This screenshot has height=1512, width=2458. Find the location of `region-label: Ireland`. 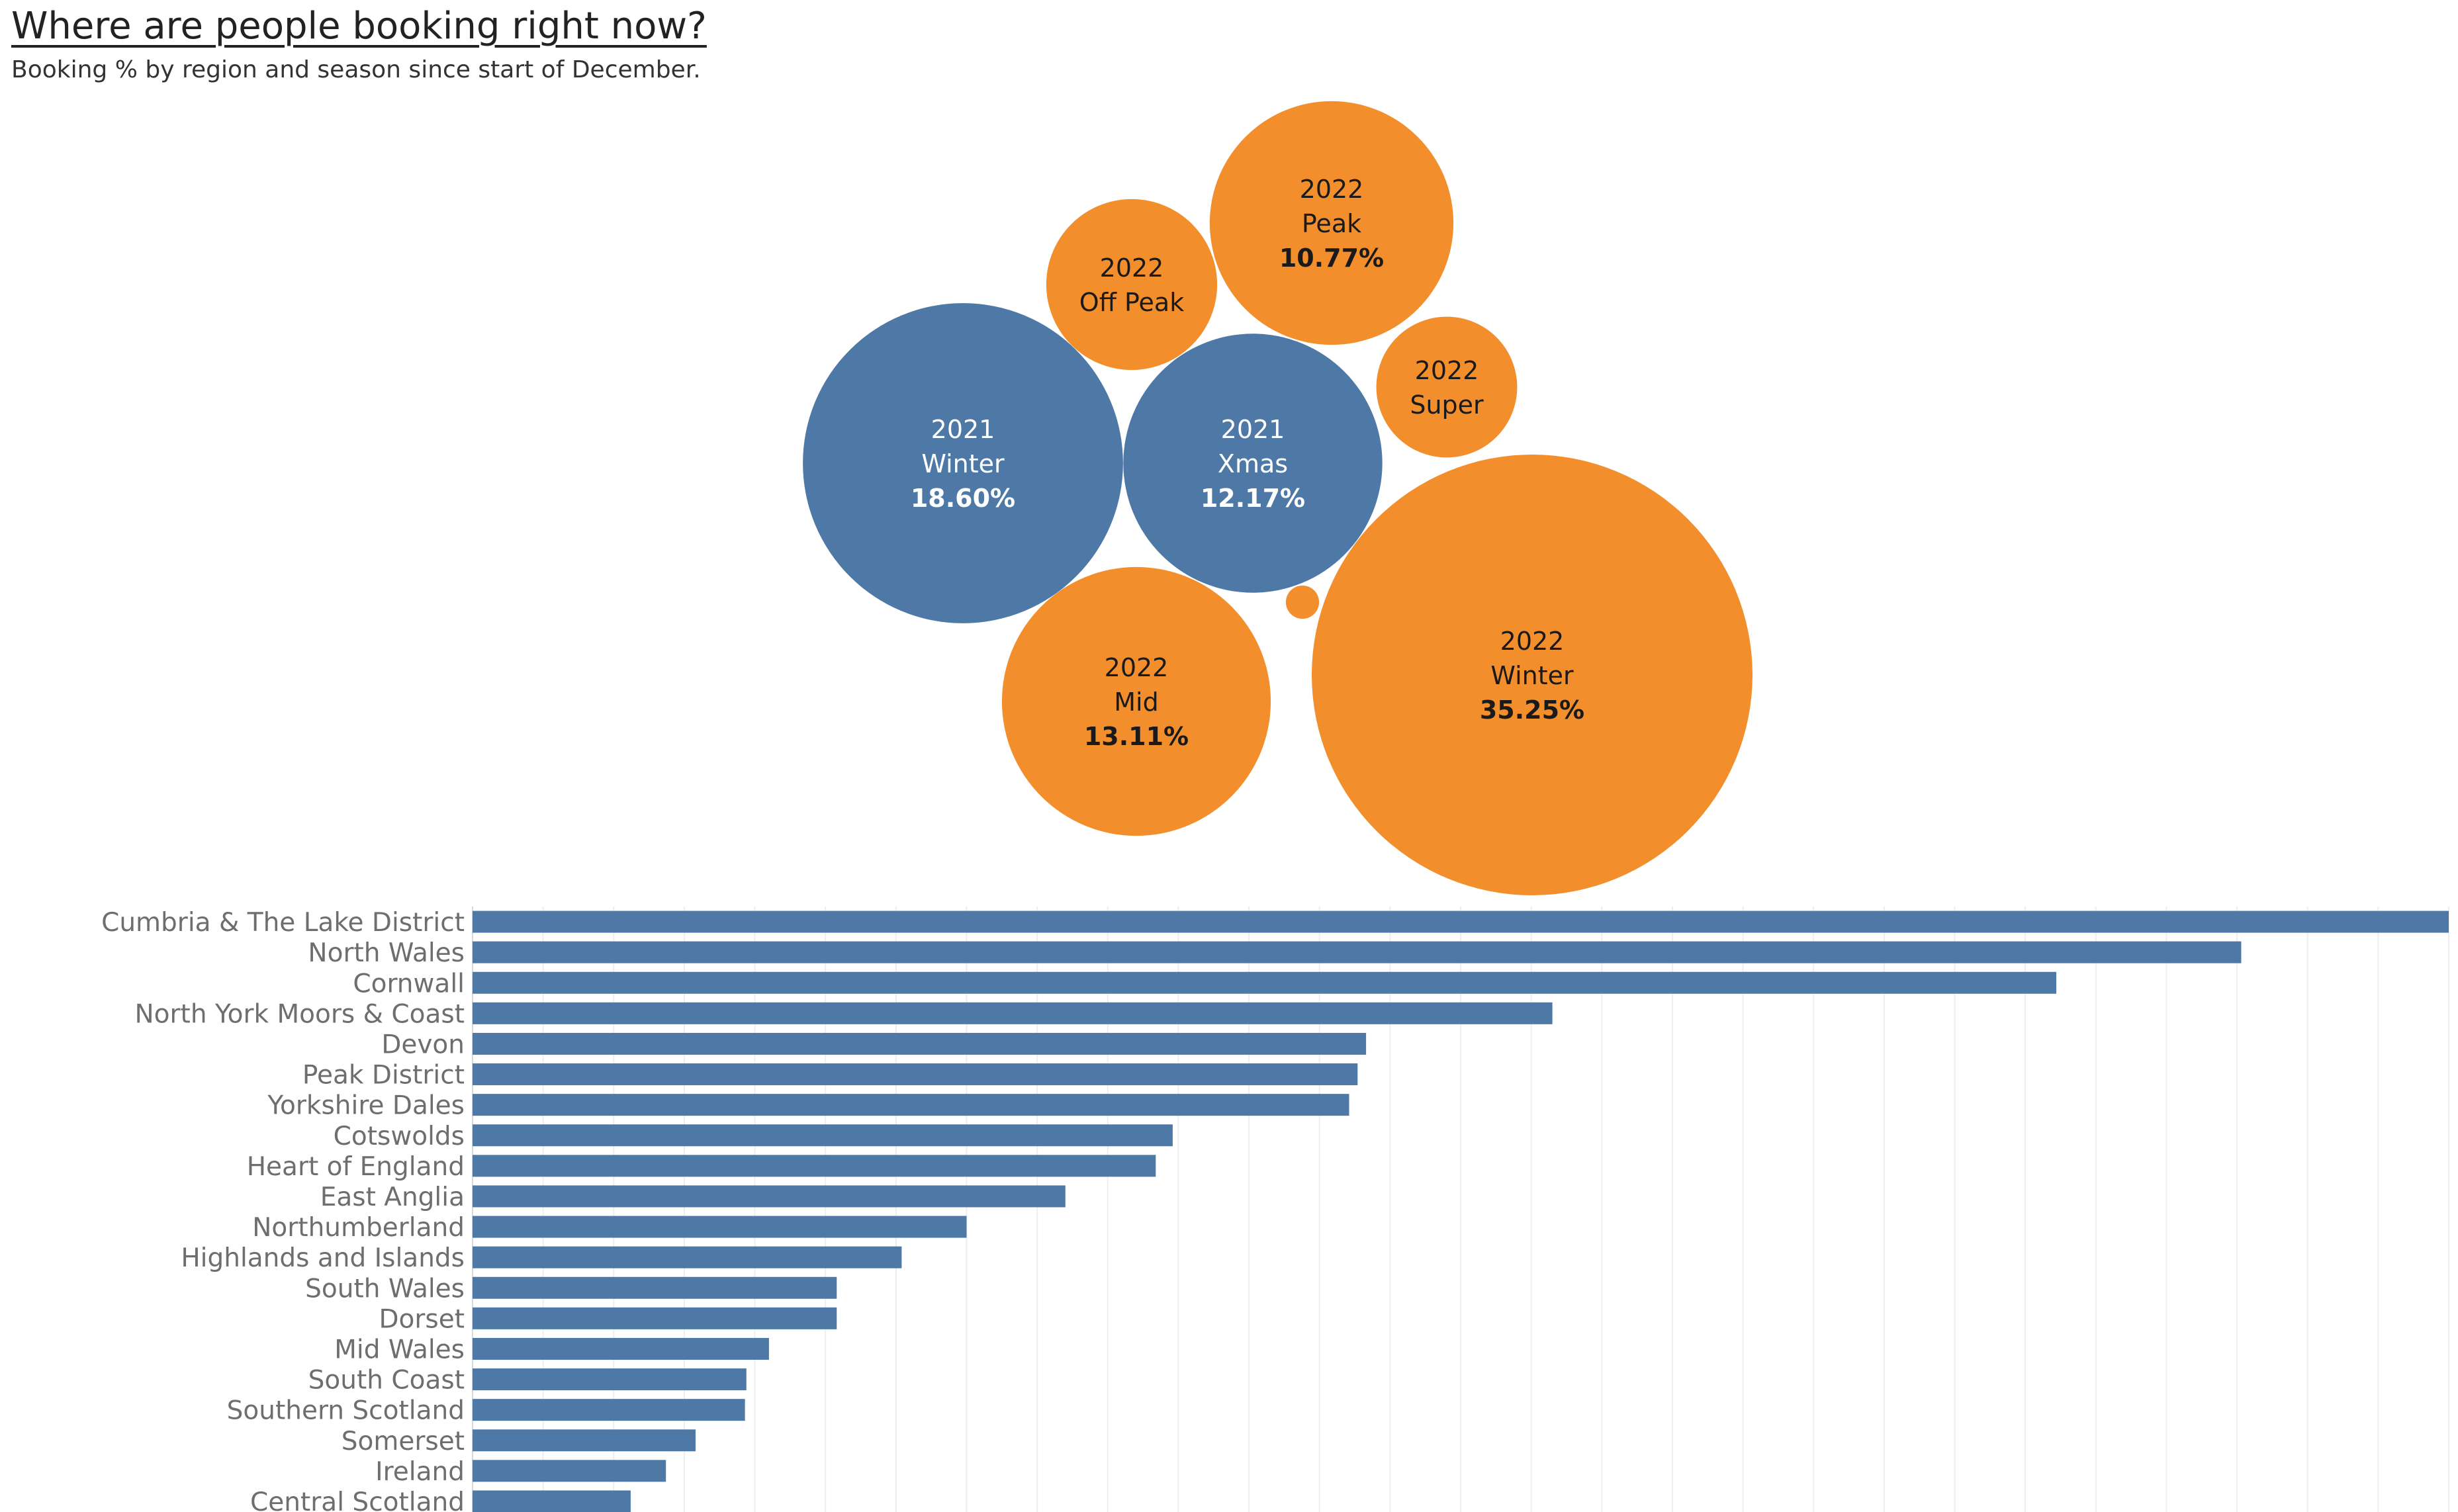

region-label: Ireland is located at coordinates (420, 1472).